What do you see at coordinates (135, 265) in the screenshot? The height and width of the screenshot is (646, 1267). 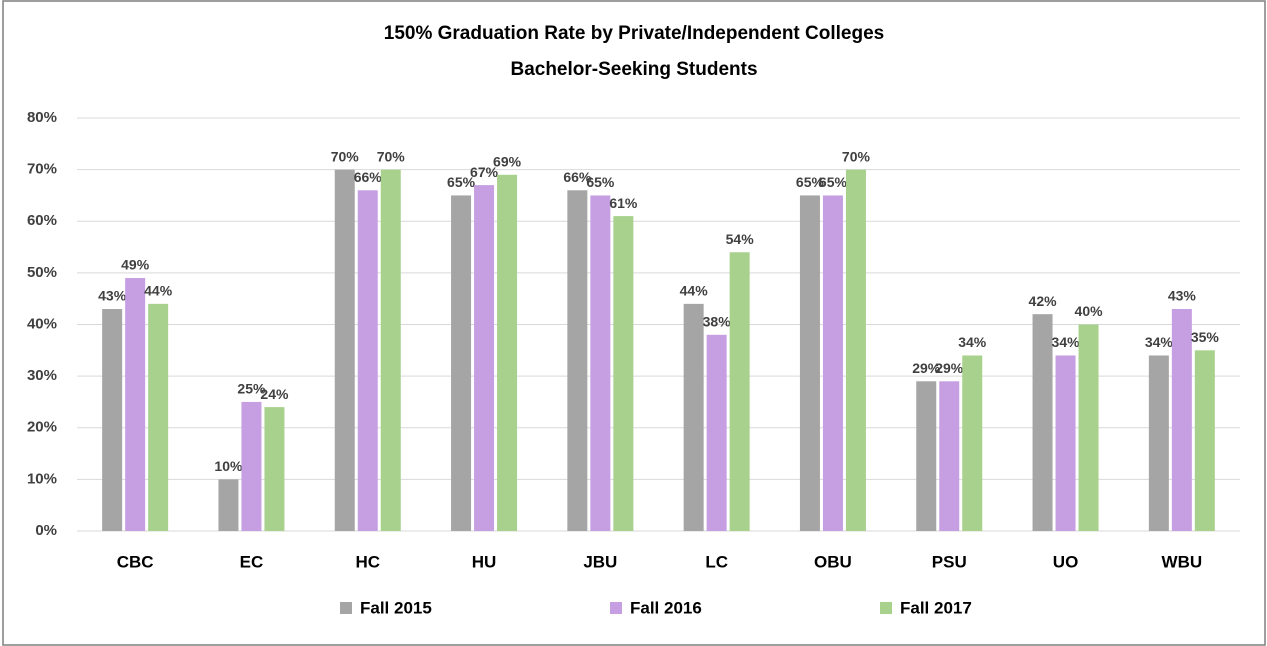 I see `value-label: 49%` at bounding box center [135, 265].